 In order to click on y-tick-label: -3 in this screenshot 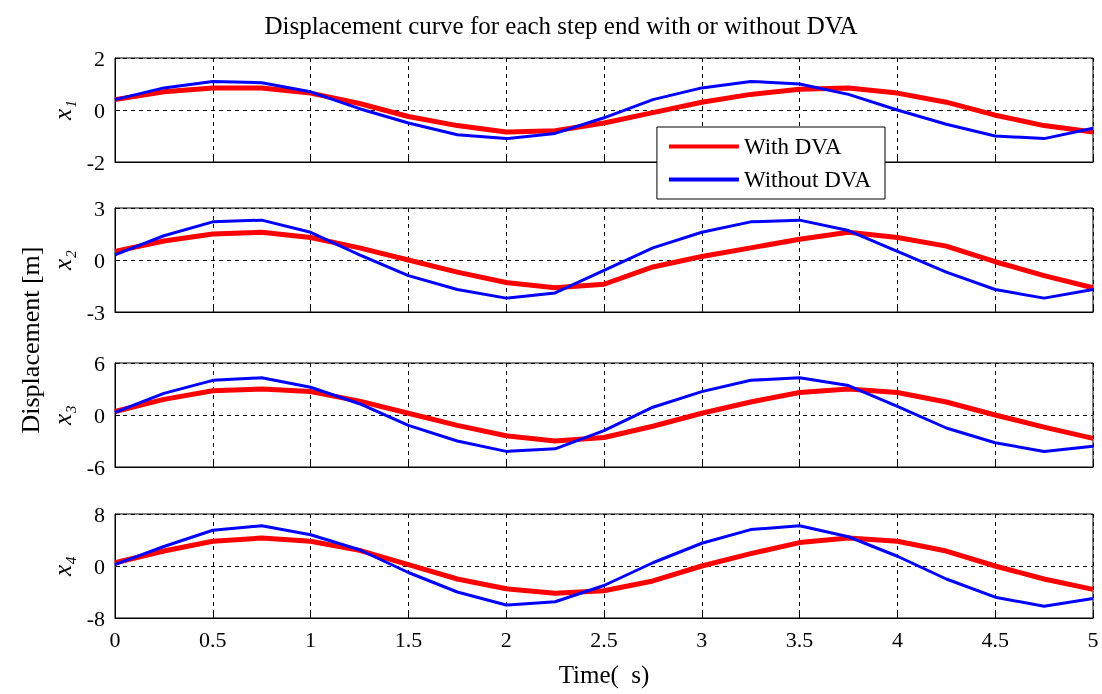, I will do `click(95, 312)`.